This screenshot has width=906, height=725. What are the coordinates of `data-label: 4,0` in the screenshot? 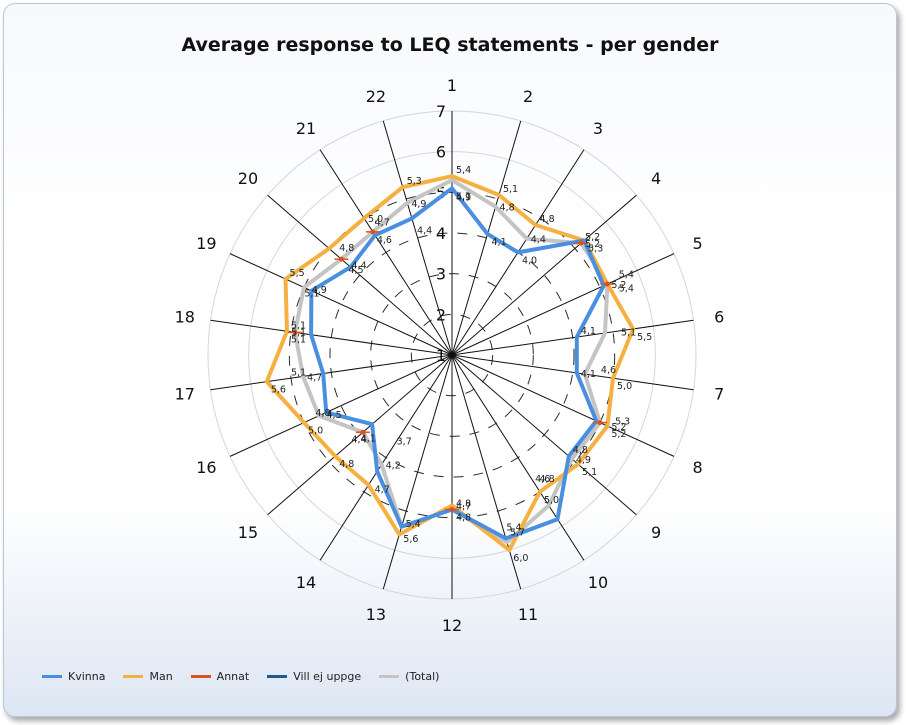 It's located at (529, 260).